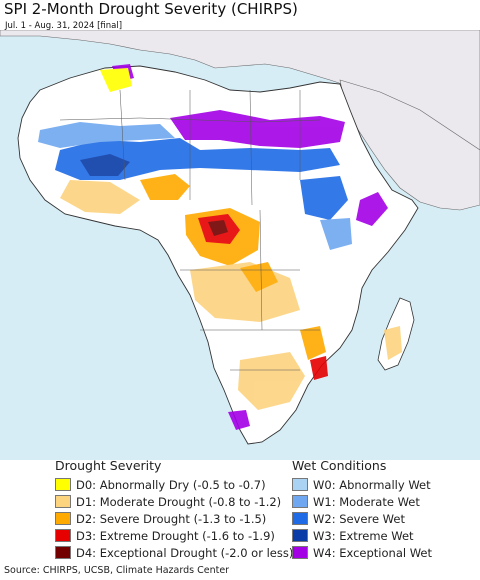  I want to click on legend-label: D3: Extreme Drought (-1.6 to -1.9), so click(175, 535).